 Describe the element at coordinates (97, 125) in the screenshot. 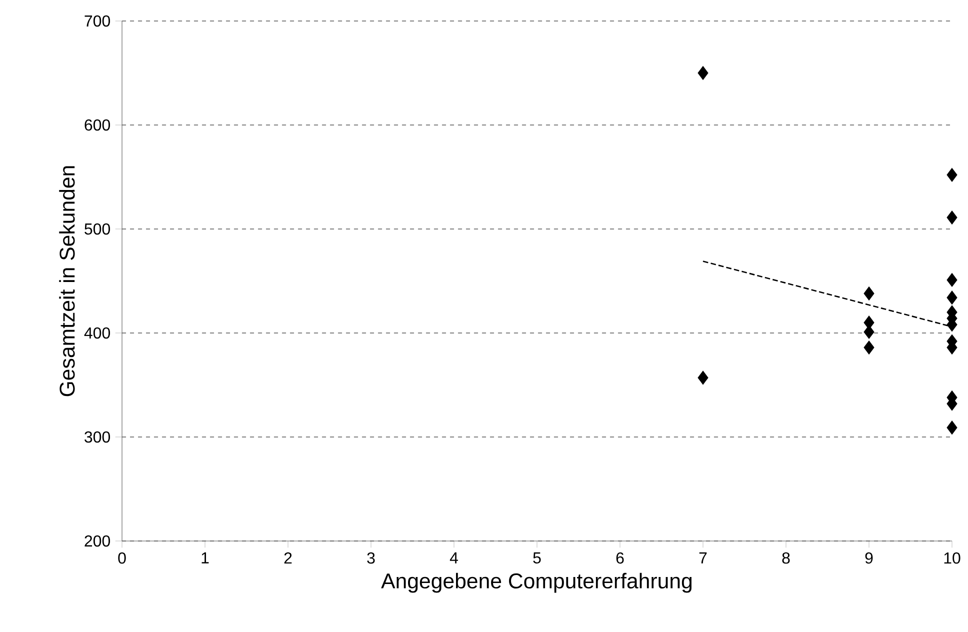

I see `y-tick-label: 600` at that location.